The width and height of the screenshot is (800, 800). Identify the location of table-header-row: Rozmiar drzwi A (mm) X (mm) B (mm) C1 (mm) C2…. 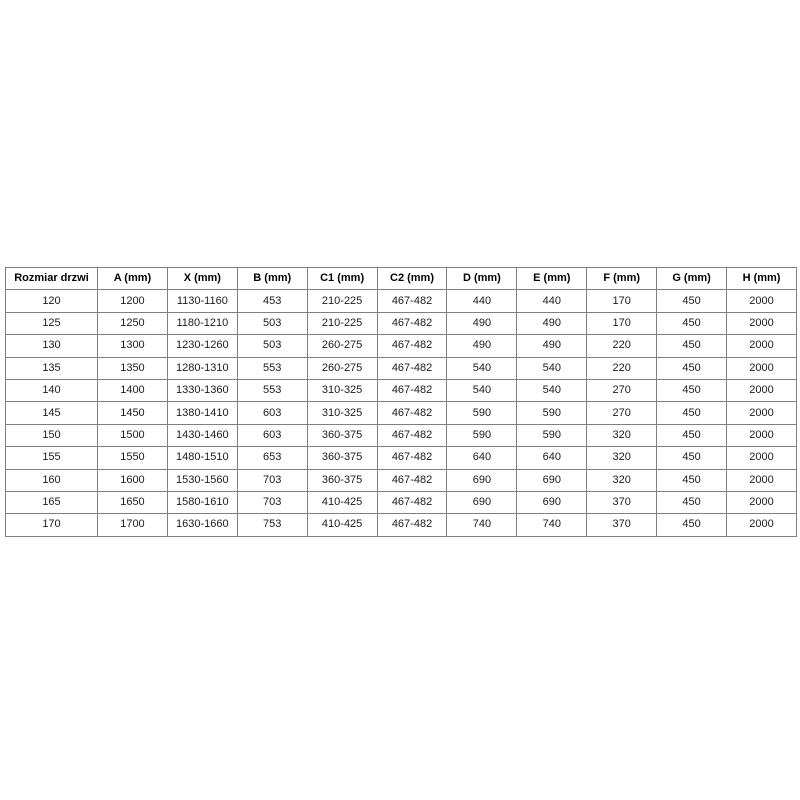
(401, 278).